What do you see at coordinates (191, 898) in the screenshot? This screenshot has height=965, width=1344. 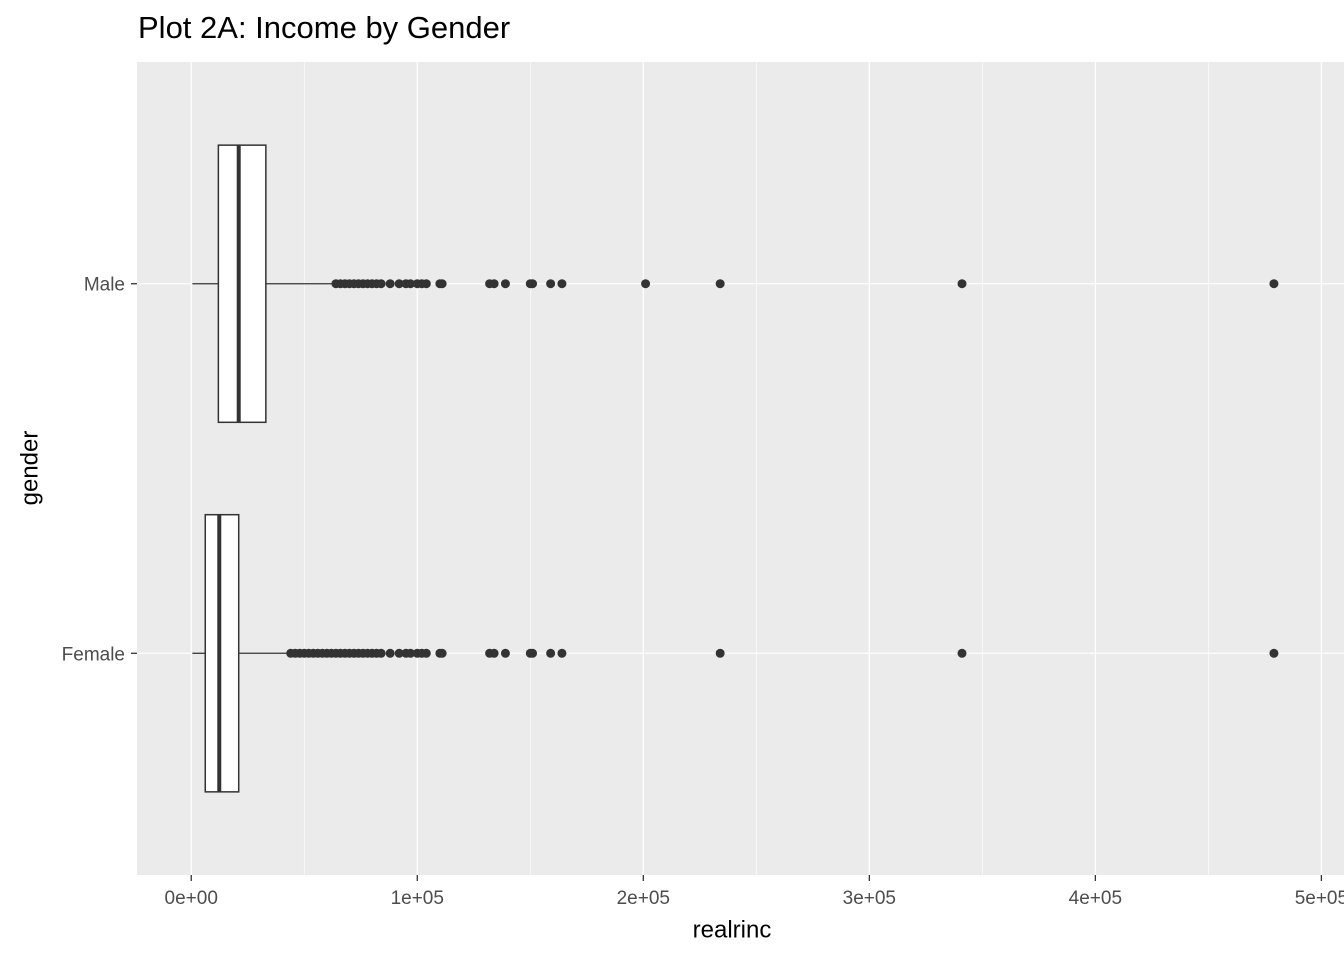 I see `x-tick-label: 0e+00` at bounding box center [191, 898].